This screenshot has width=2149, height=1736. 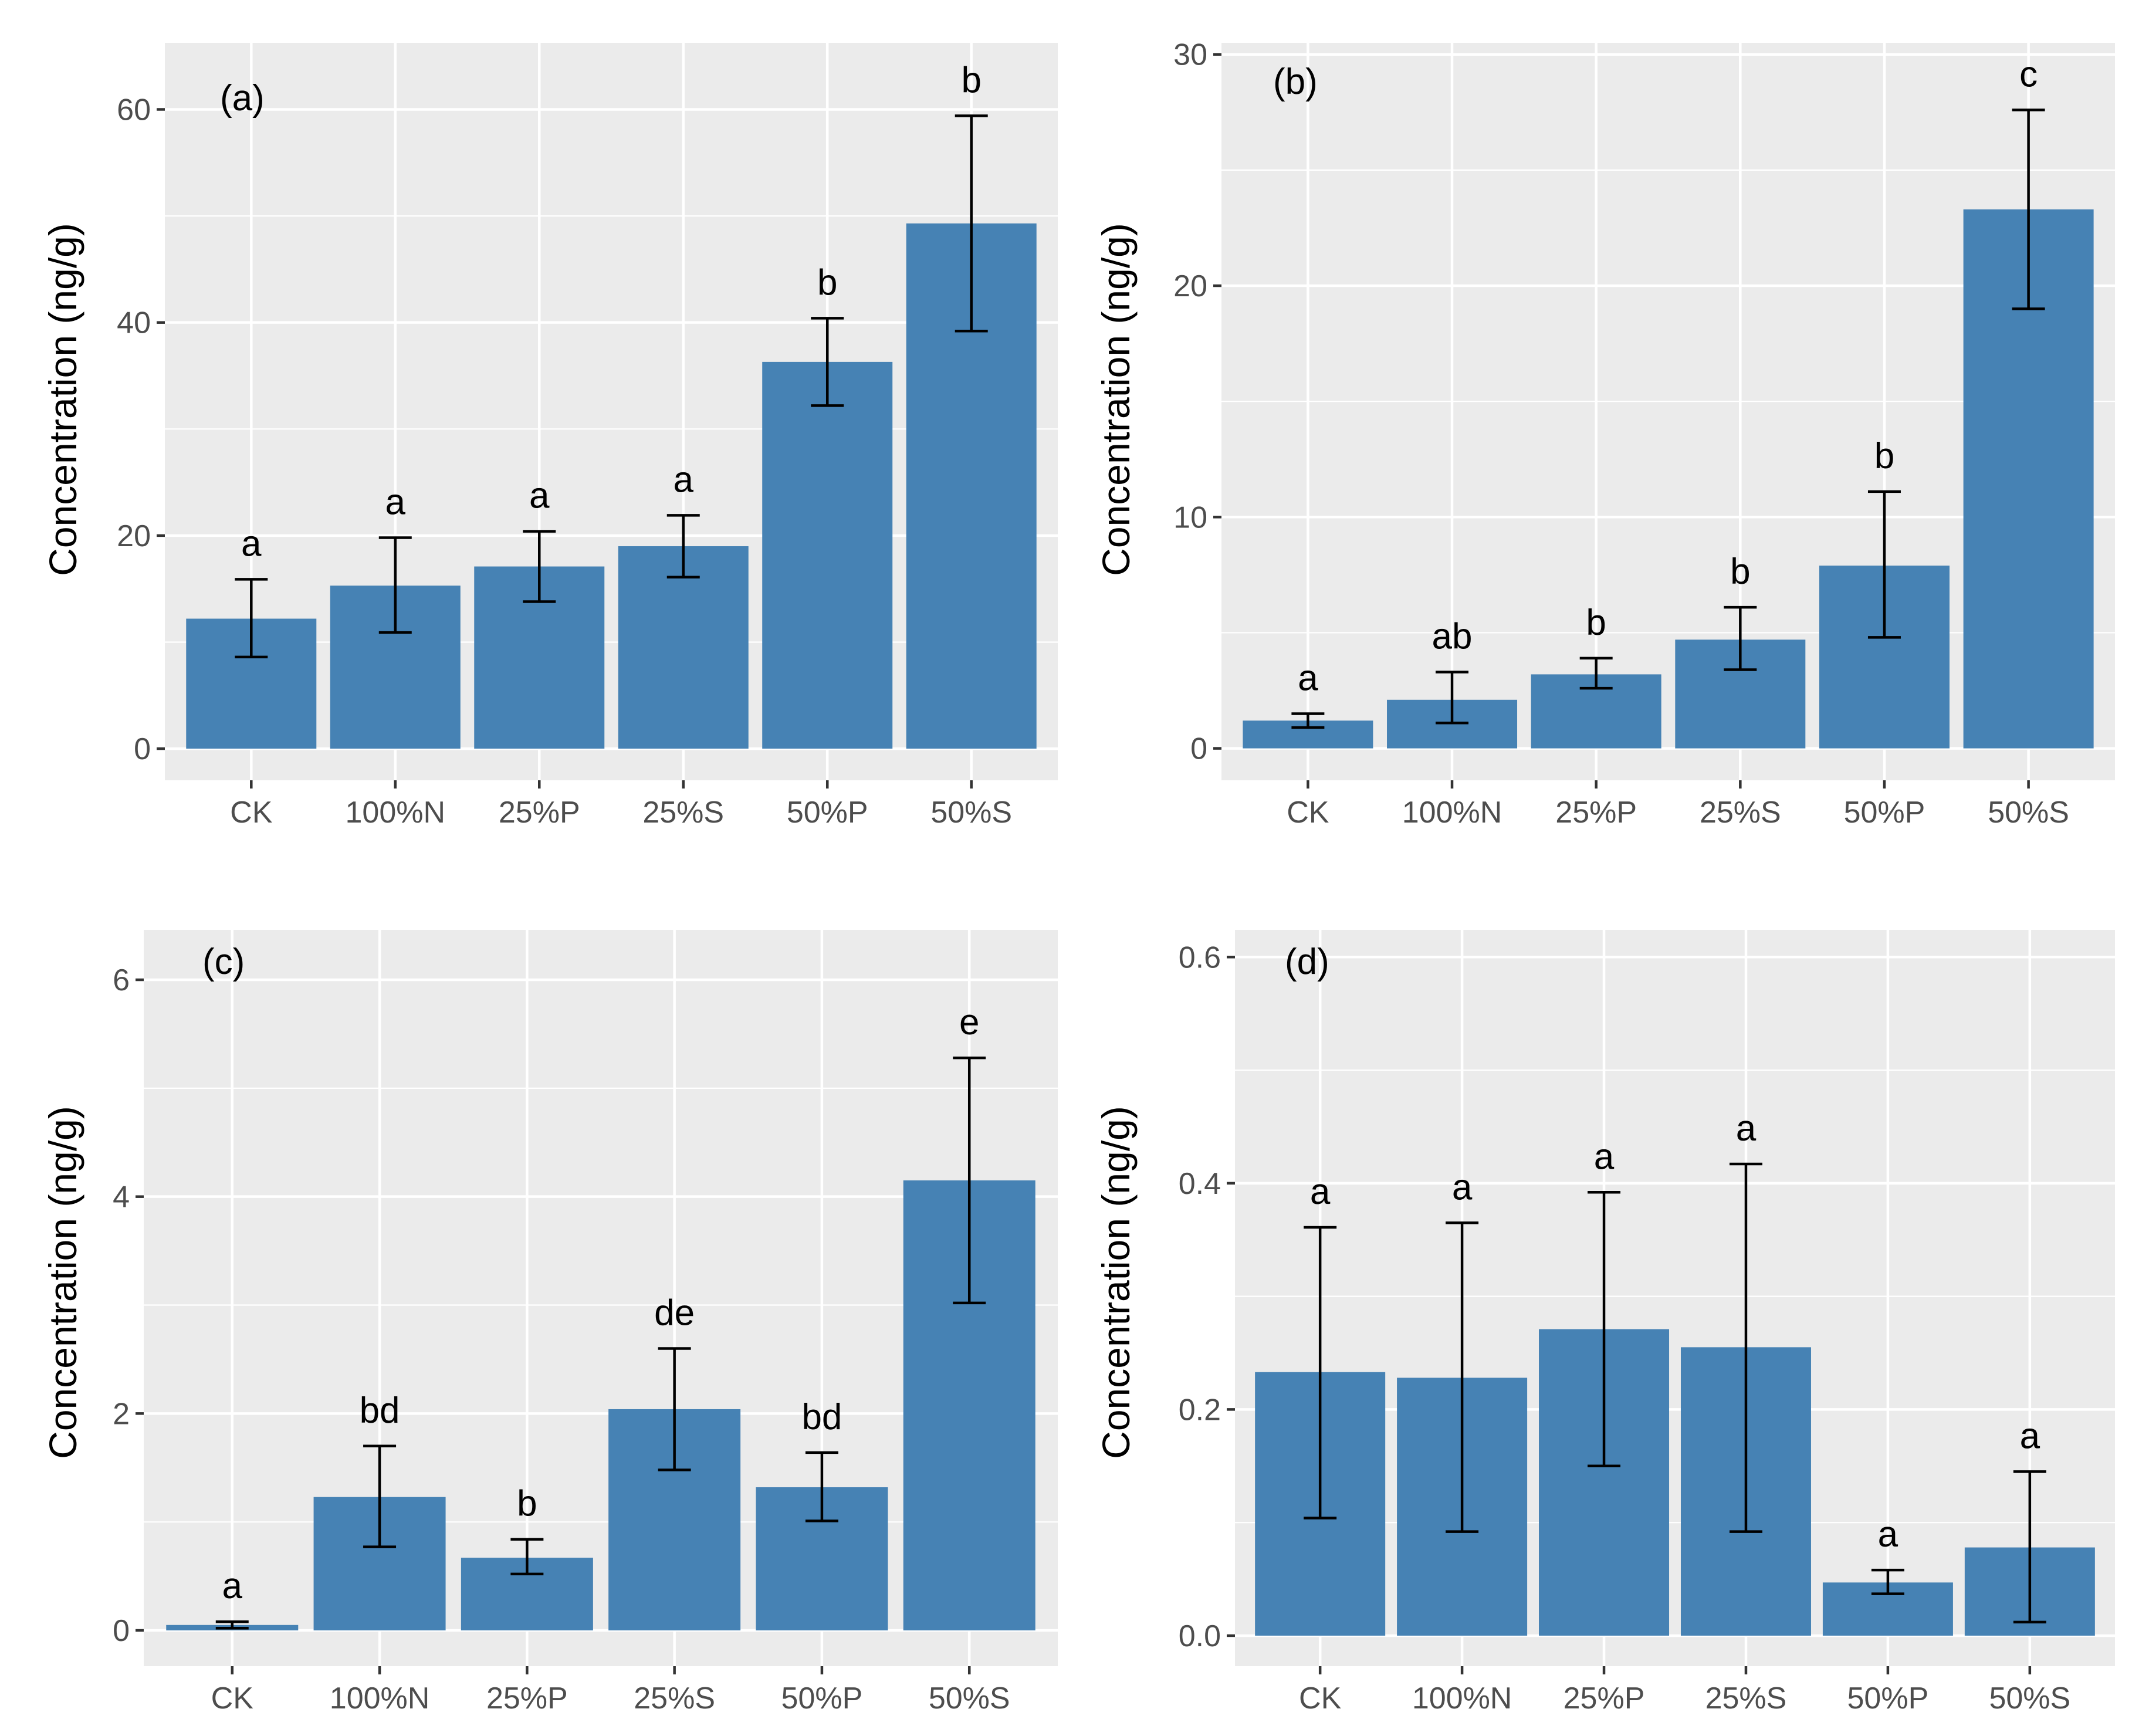 I want to click on y-tick-label: 10, so click(x=1190, y=517).